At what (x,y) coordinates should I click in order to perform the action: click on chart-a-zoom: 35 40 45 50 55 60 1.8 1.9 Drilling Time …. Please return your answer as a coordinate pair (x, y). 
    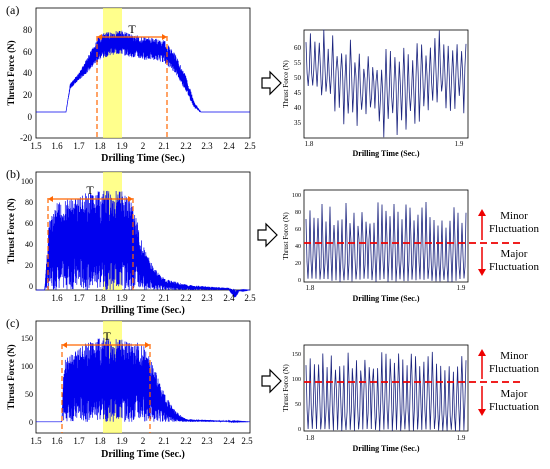
    Looking at the image, I should click on (375, 93).